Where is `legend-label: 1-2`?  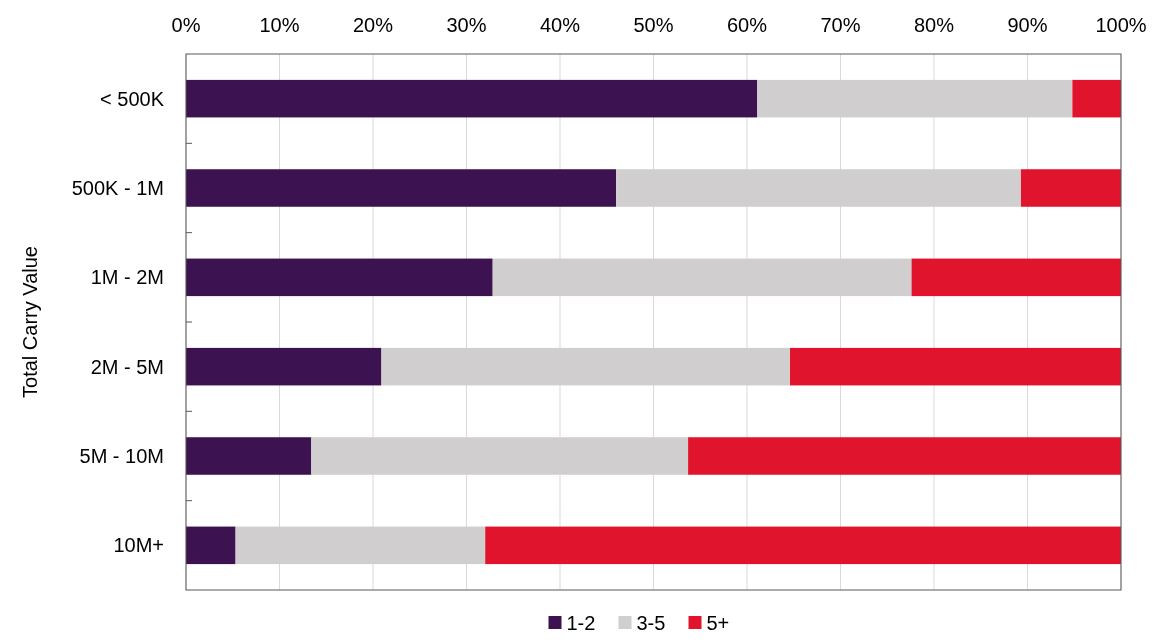 legend-label: 1-2 is located at coordinates (581, 623).